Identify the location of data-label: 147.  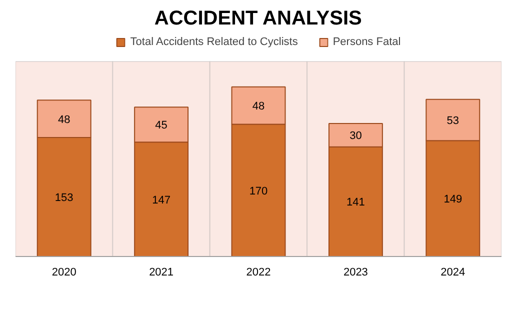
(161, 200).